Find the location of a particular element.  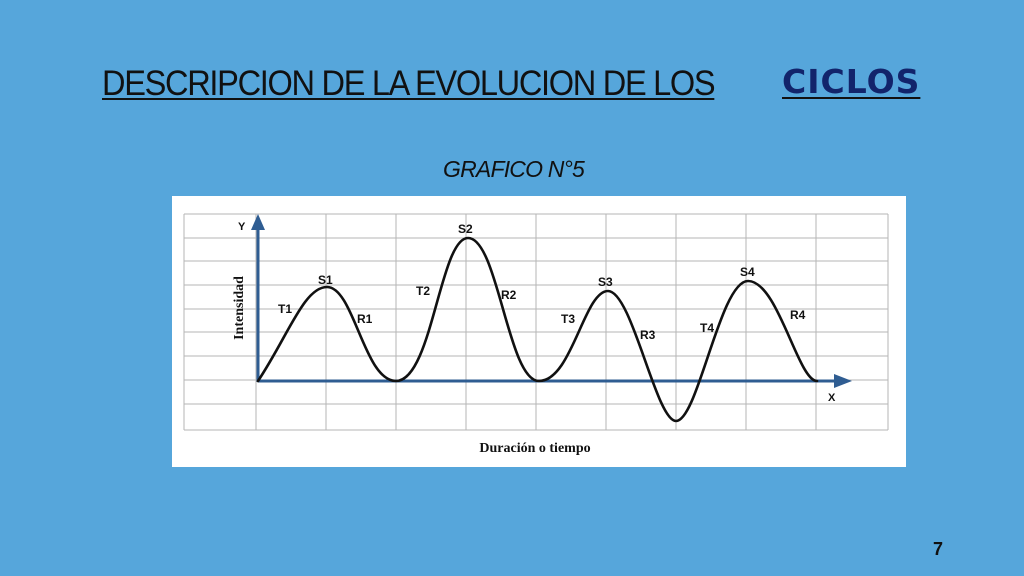

page-number: 7 is located at coordinates (938, 549).